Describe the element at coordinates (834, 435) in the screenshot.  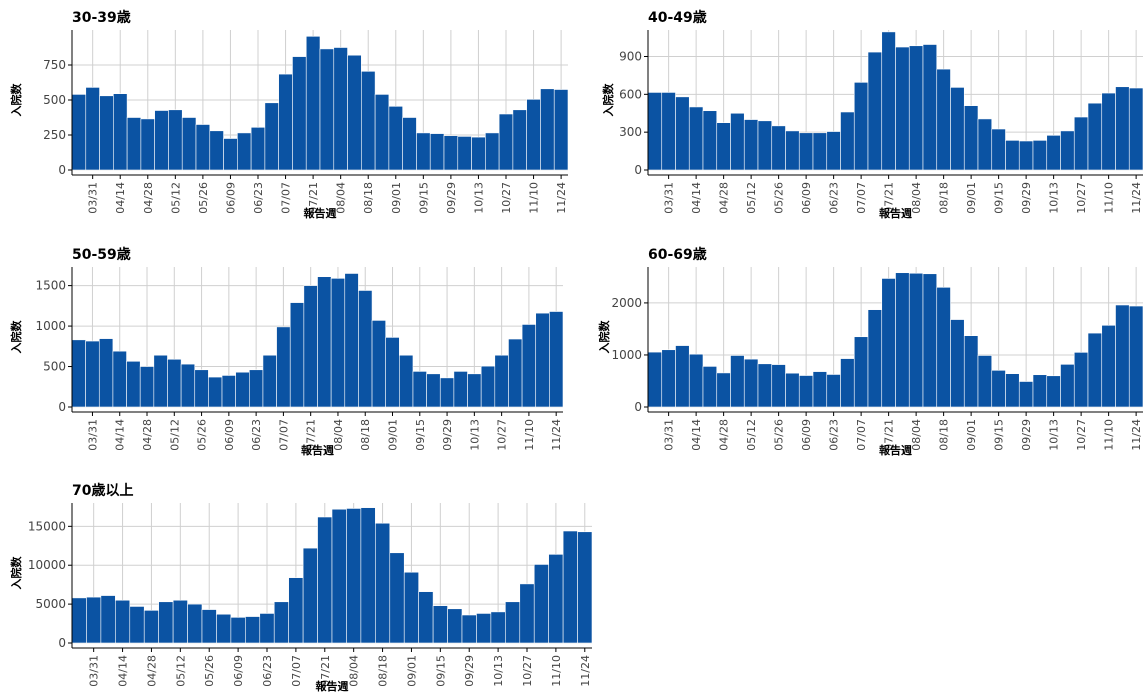
I see `x-tick-label: 06/23` at that location.